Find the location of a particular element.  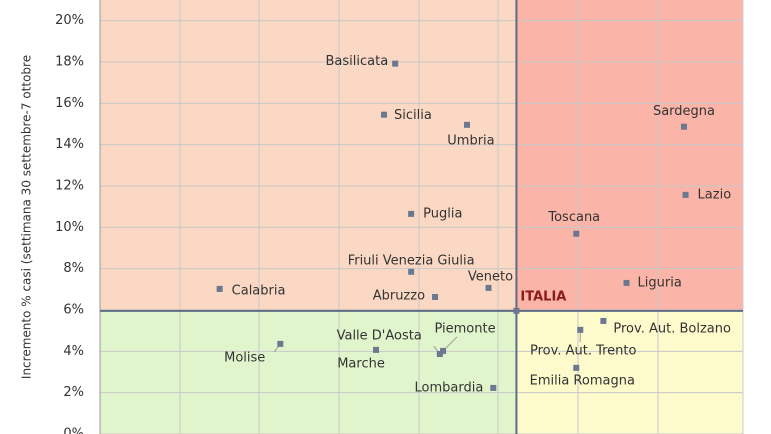

point-label: Valle D'Aosta is located at coordinates (379, 336).